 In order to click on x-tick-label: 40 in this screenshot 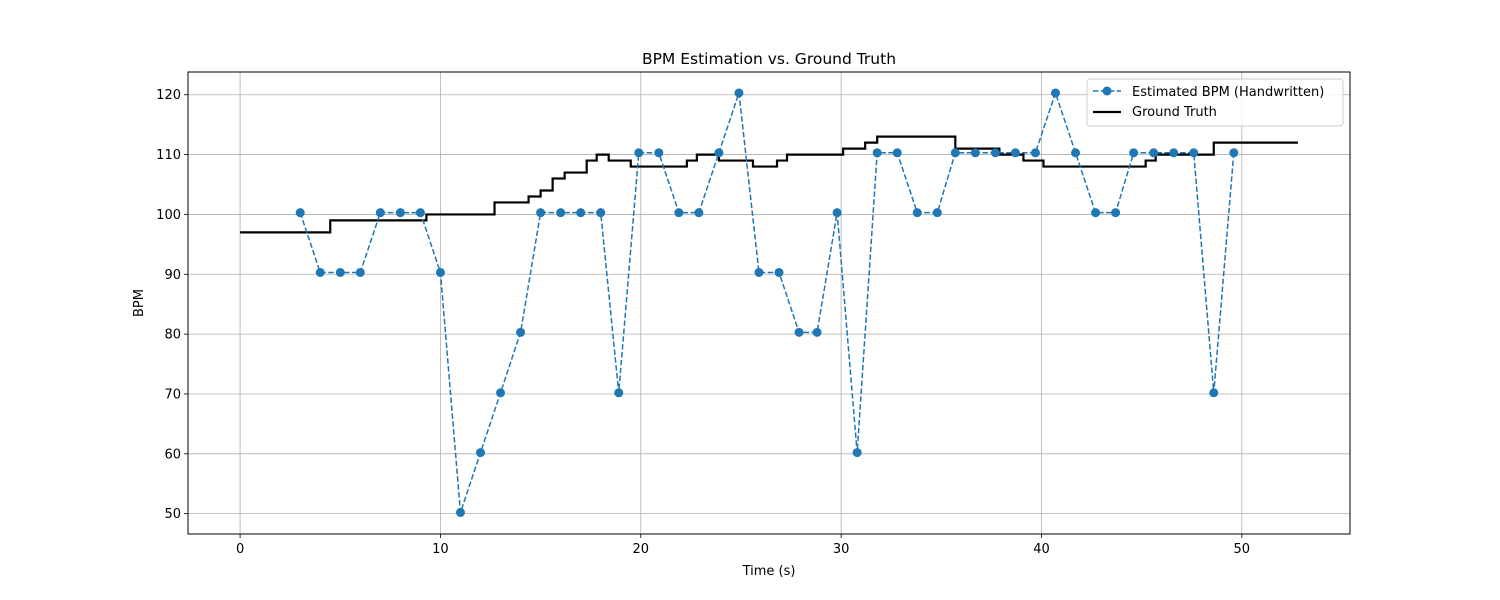, I will do `click(1041, 549)`.